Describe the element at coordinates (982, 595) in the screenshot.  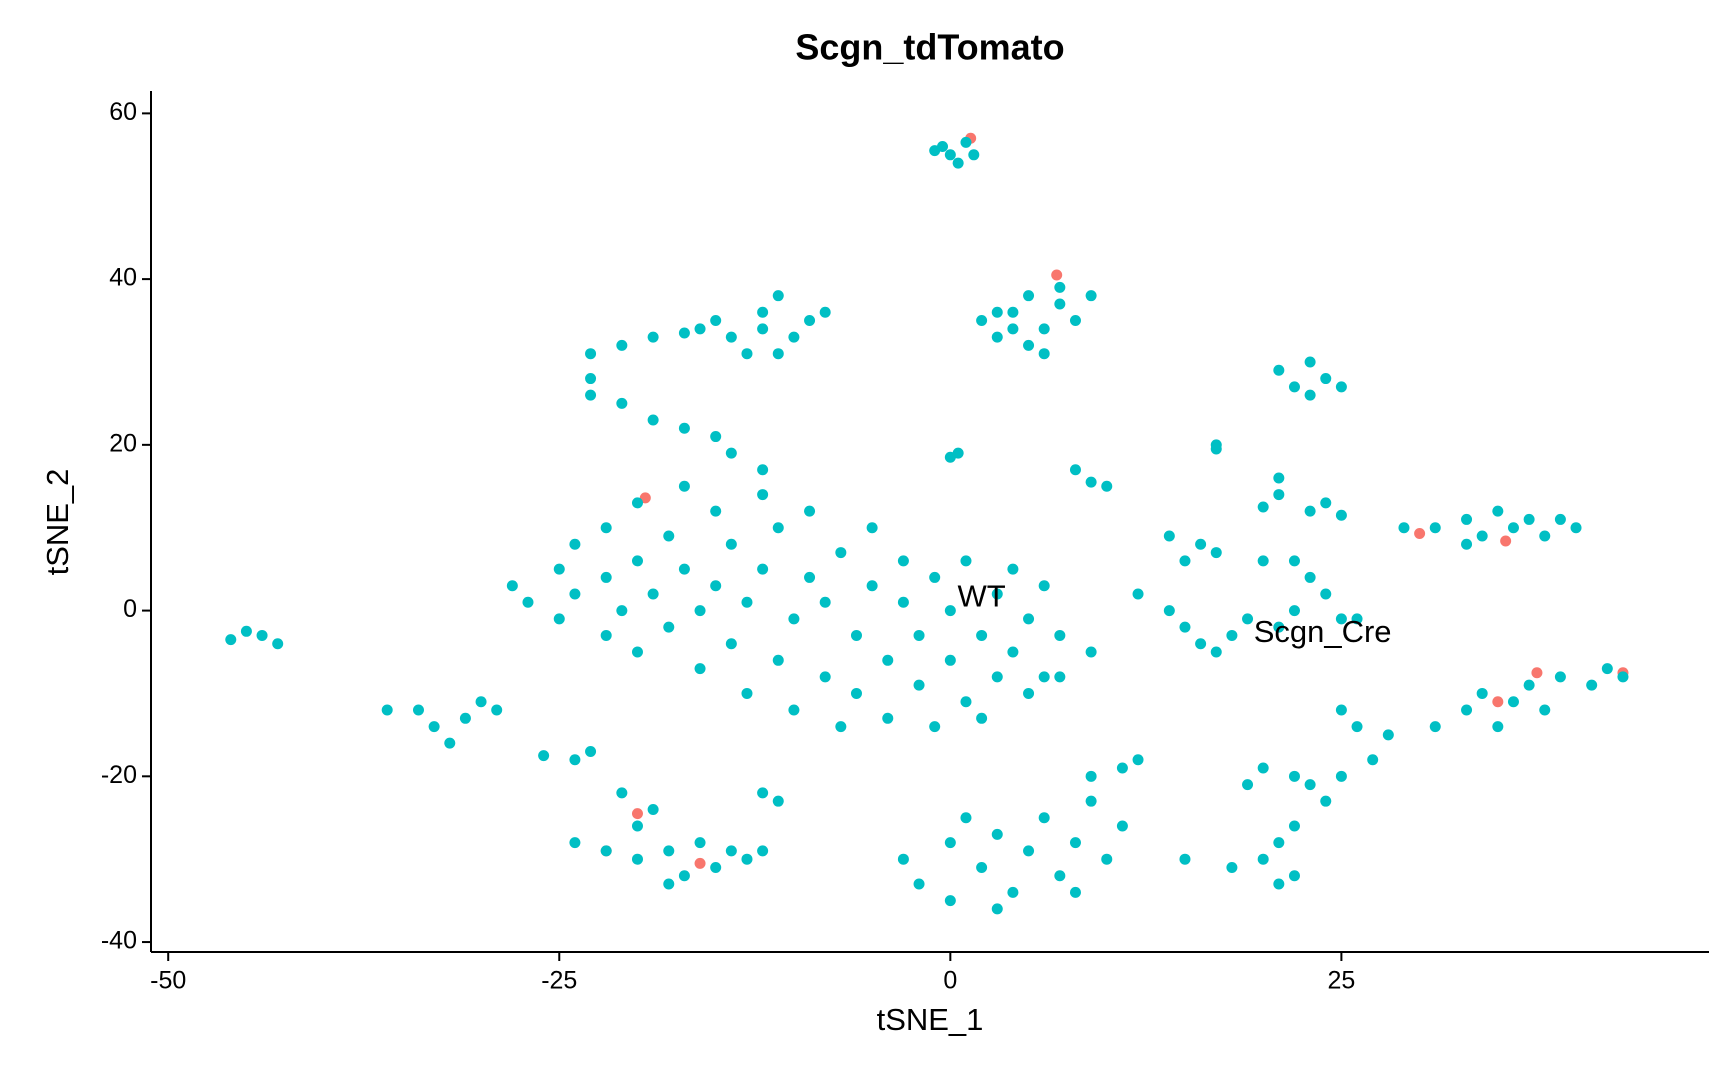
I see `annotation: WT` at that location.